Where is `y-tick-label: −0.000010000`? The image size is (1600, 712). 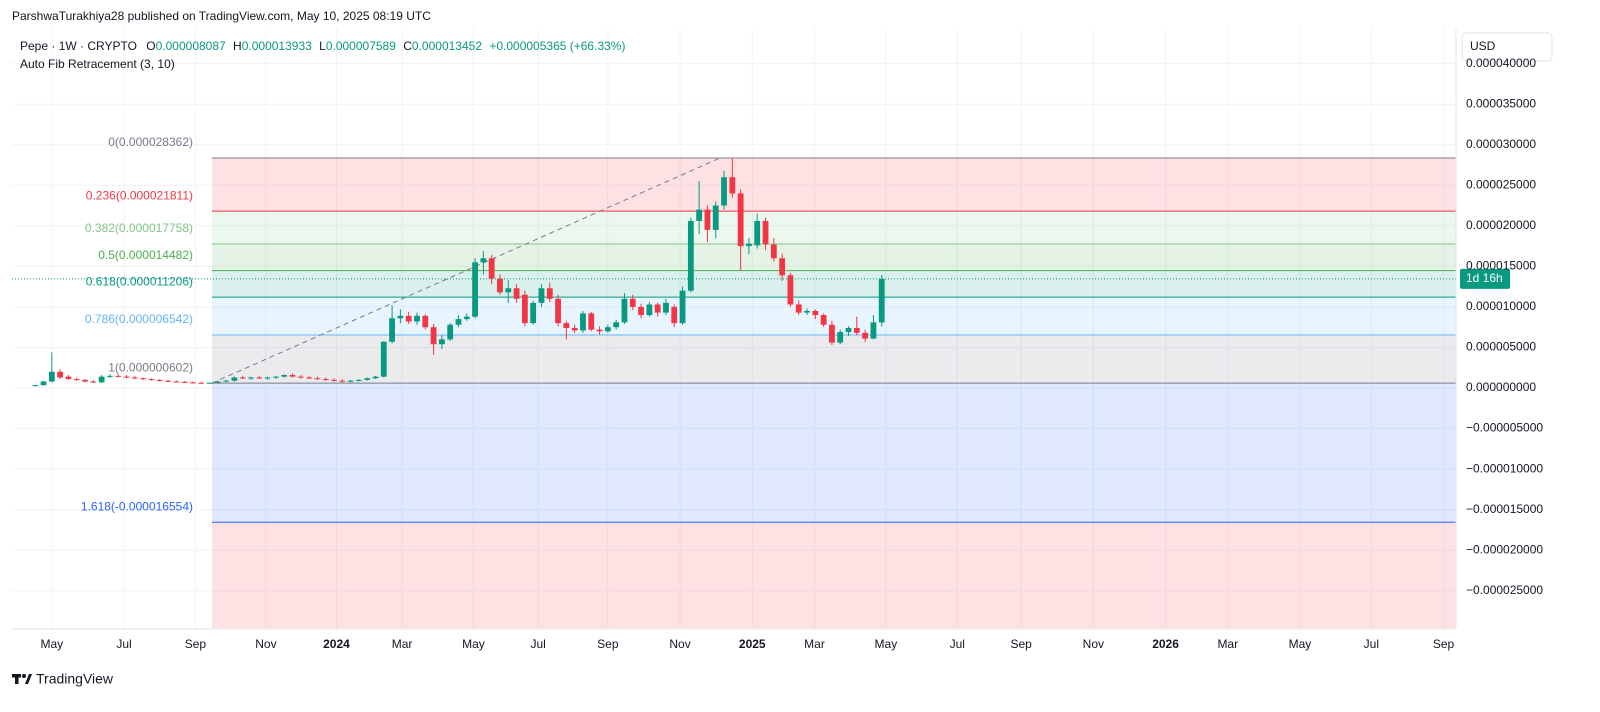
y-tick-label: −0.000010000 is located at coordinates (1504, 468).